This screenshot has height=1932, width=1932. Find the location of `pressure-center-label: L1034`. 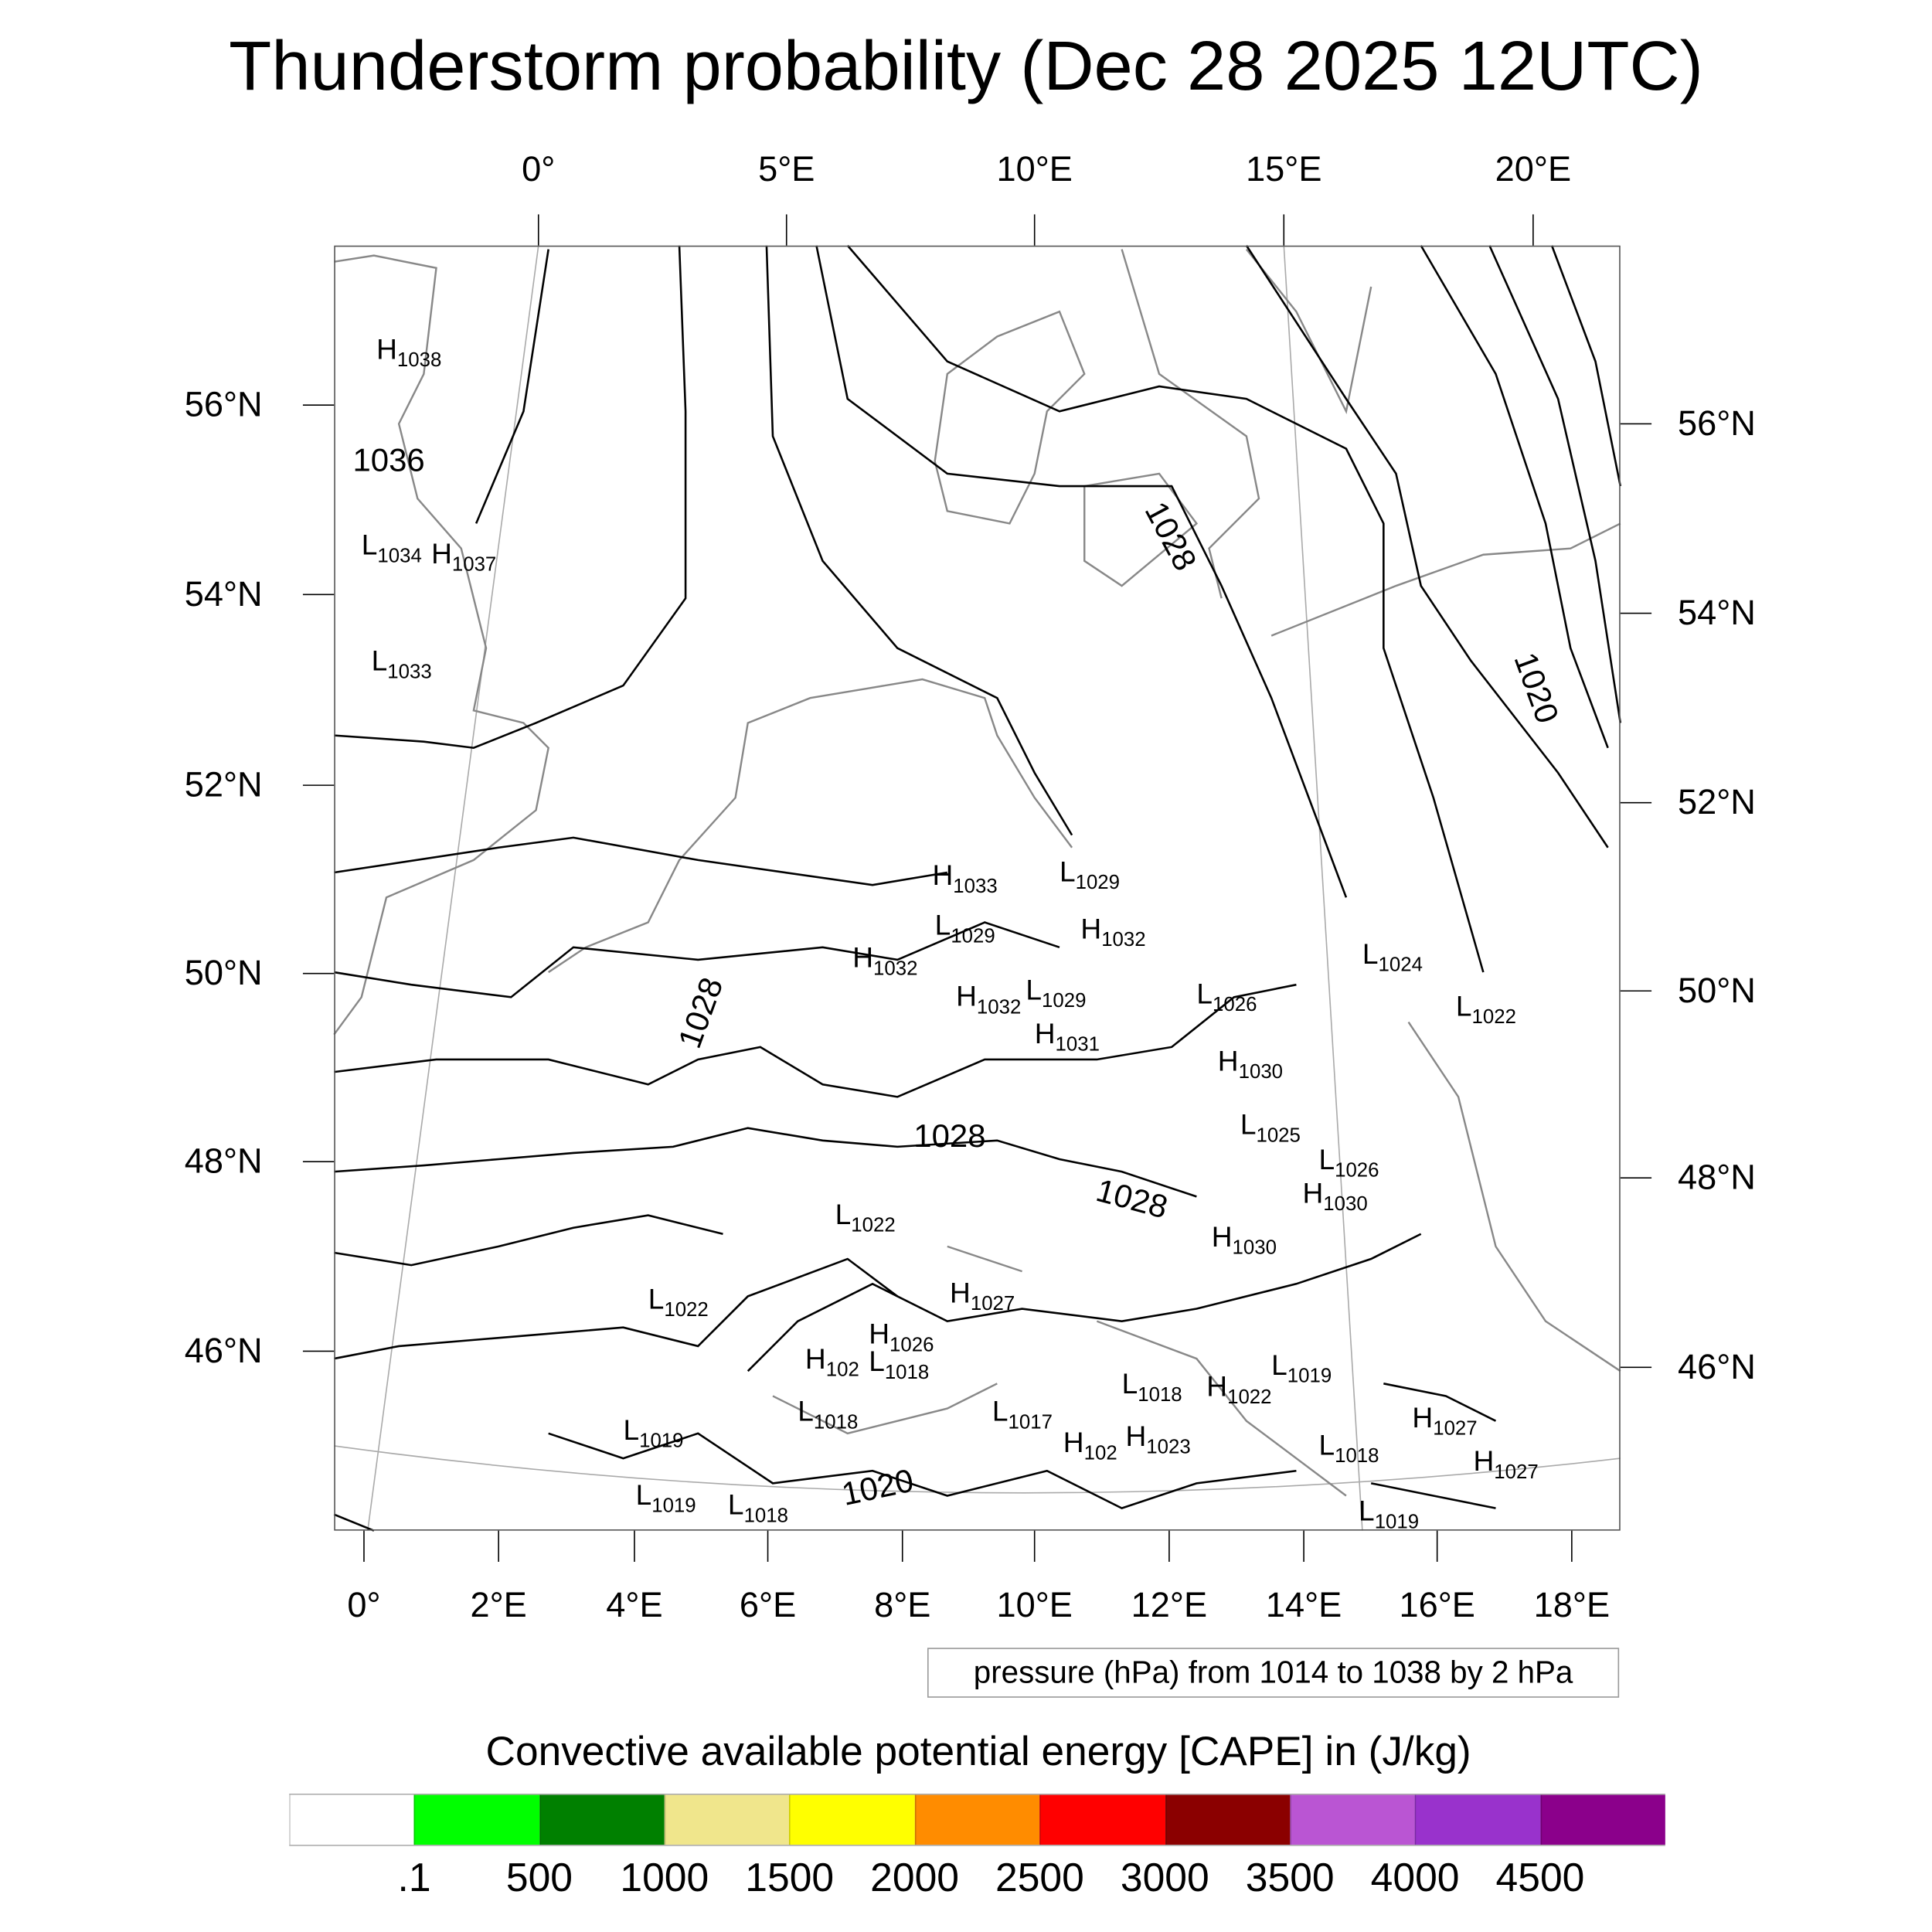

pressure-center-label: L1034 is located at coordinates (392, 547).